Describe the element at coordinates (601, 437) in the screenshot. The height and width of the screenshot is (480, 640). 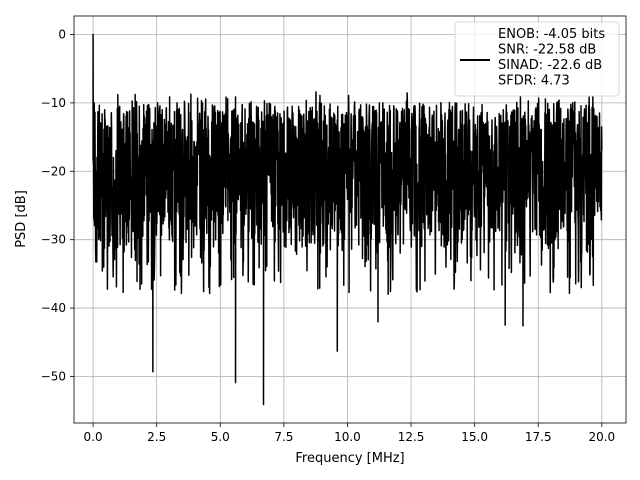
I see `x-tick-label: 20.0` at that location.